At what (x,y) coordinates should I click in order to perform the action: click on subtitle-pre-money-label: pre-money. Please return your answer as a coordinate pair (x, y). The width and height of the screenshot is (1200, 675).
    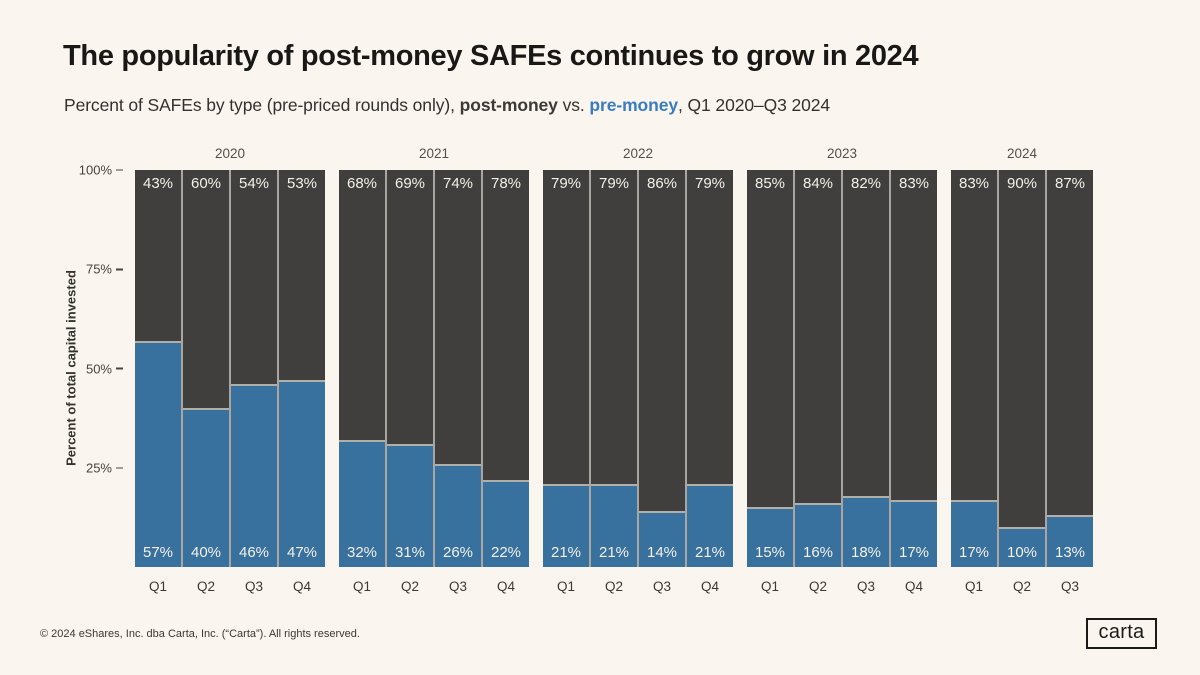
    Looking at the image, I should click on (633, 105).